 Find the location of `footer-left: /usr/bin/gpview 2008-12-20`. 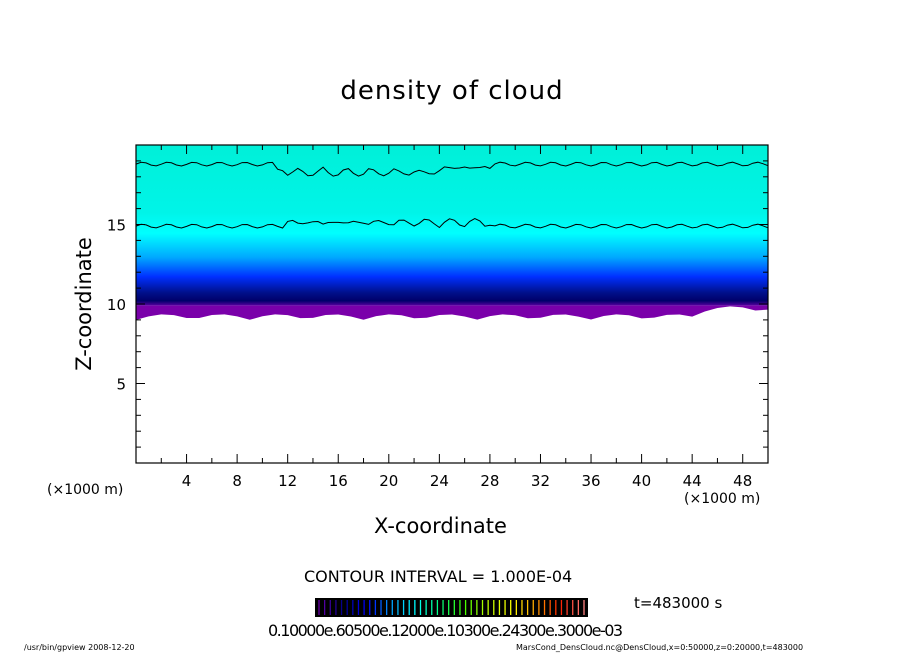

footer-left: /usr/bin/gpview 2008-12-20 is located at coordinates (79, 647).